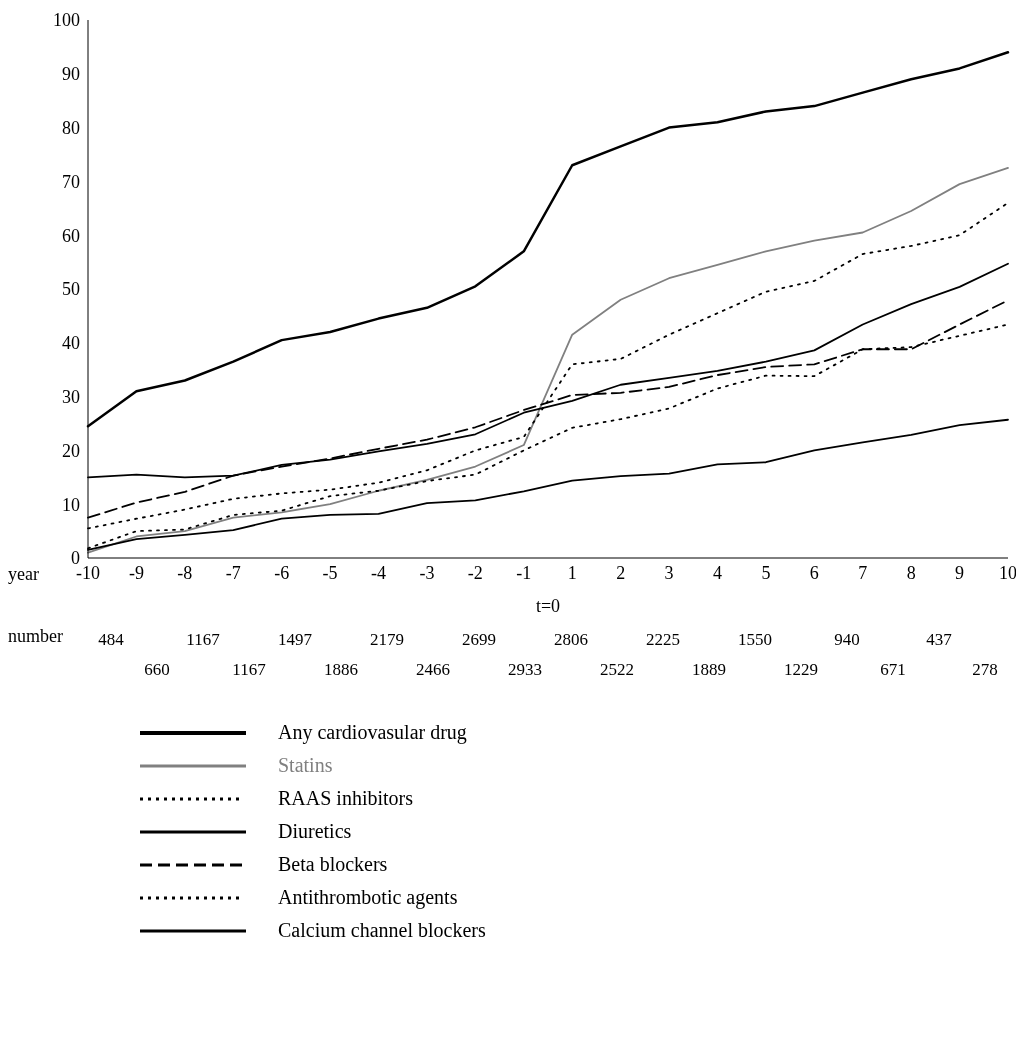 The height and width of the screenshot is (1044, 1020). What do you see at coordinates (233, 572) in the screenshot?
I see `x-tick-label: -7` at bounding box center [233, 572].